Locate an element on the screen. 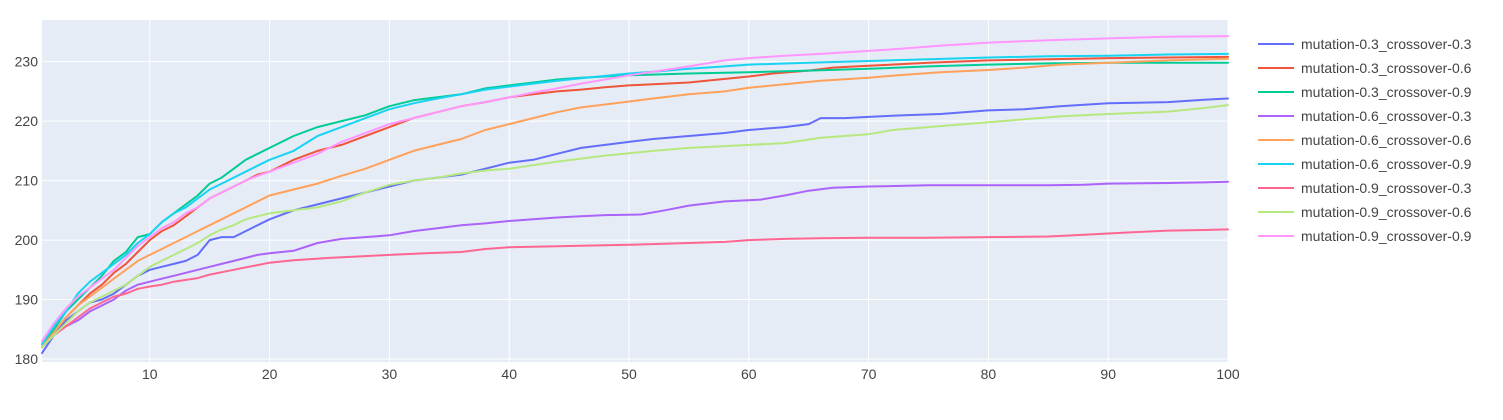 This screenshot has height=420, width=1503. legend-label: mutation-0.3_crossover-0.6 is located at coordinates (1386, 68).